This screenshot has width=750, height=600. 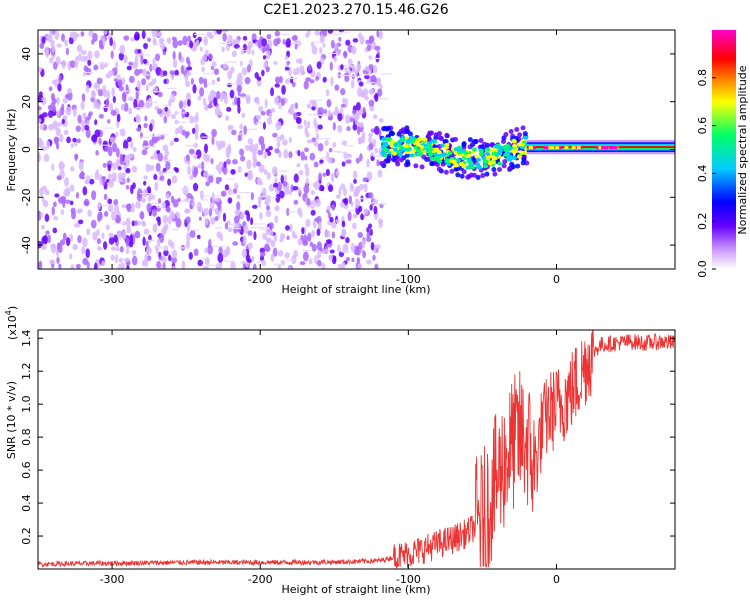 What do you see at coordinates (112, 279) in the screenshot?
I see `x-tick-label: -300` at bounding box center [112, 279].